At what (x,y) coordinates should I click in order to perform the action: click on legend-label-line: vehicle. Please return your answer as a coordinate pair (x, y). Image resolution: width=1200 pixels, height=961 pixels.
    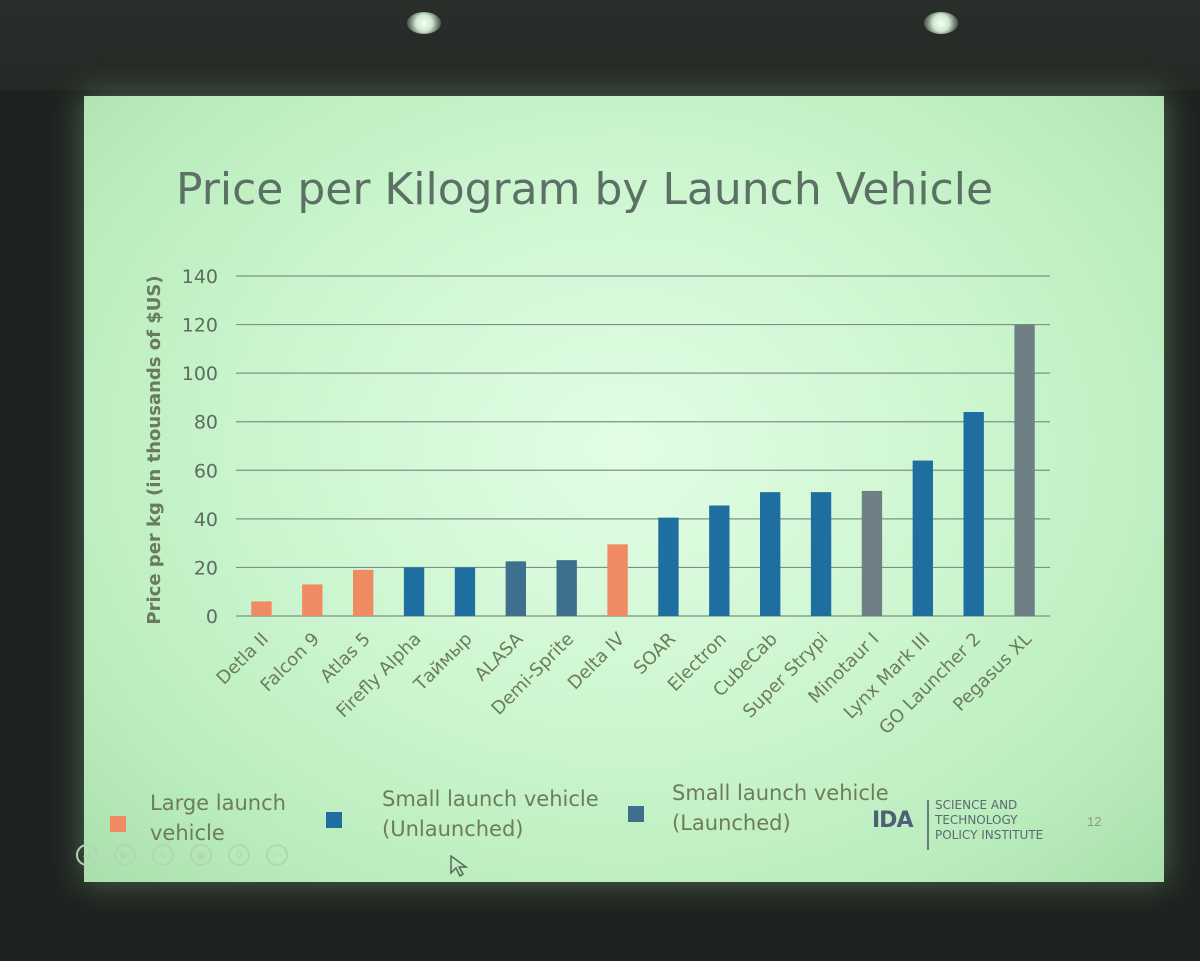
    Looking at the image, I should click on (187, 833).